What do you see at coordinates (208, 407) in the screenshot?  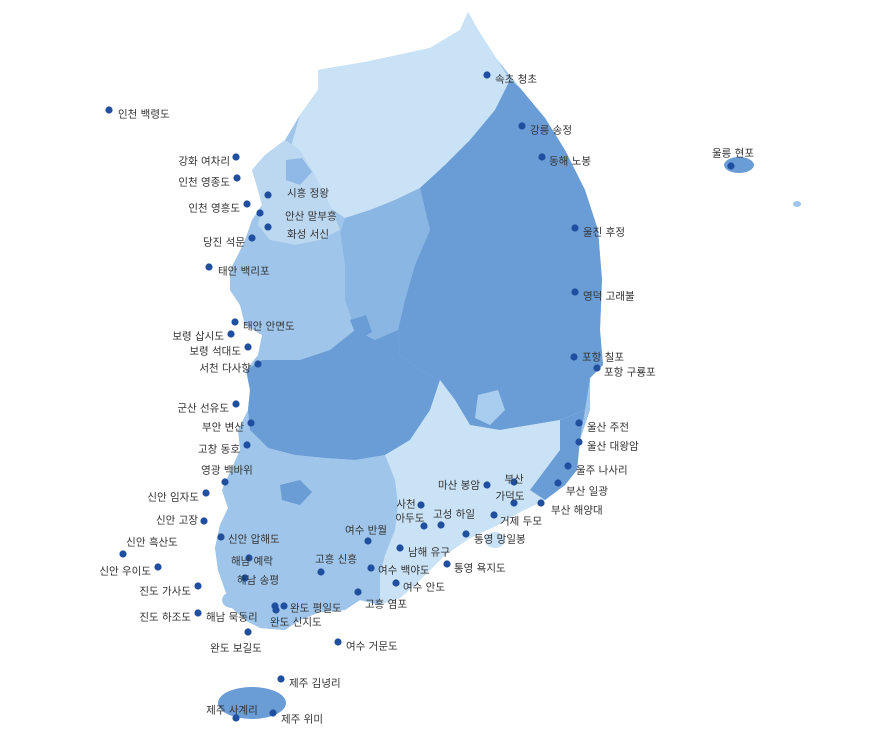 I see `station-s22: 군산 선유도` at bounding box center [208, 407].